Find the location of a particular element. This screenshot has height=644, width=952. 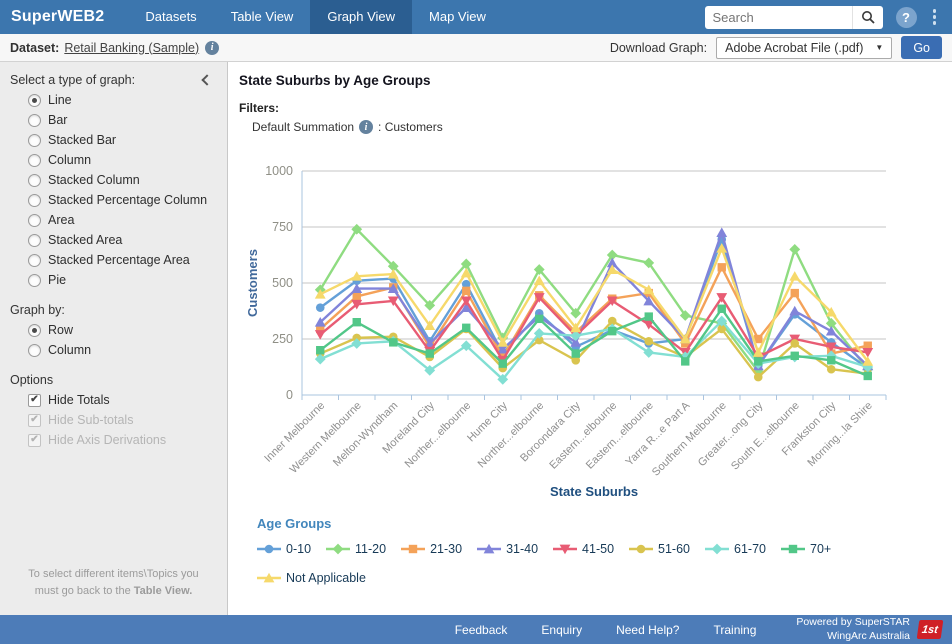

footer-links: Feedback Enquiry Need Help? Training is located at coordinates (606, 630).